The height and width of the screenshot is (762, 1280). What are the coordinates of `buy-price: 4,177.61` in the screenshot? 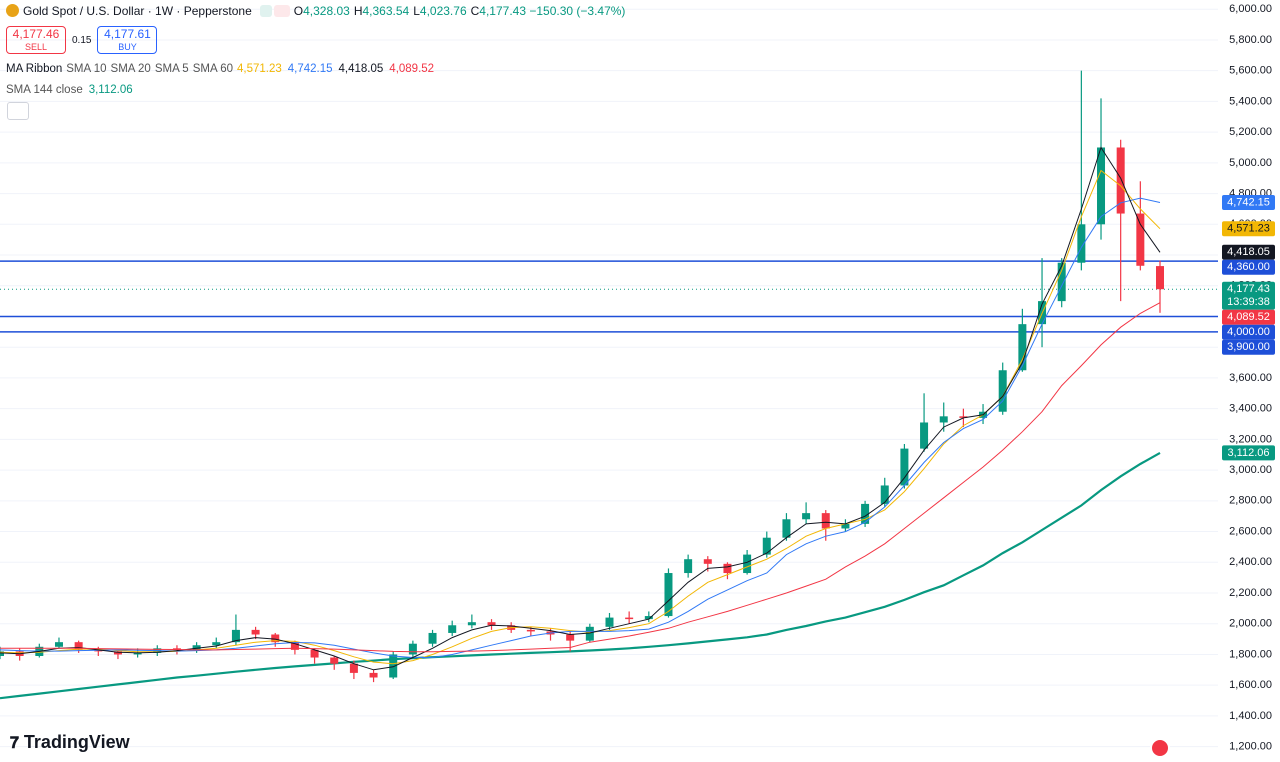 It's located at (127, 34).